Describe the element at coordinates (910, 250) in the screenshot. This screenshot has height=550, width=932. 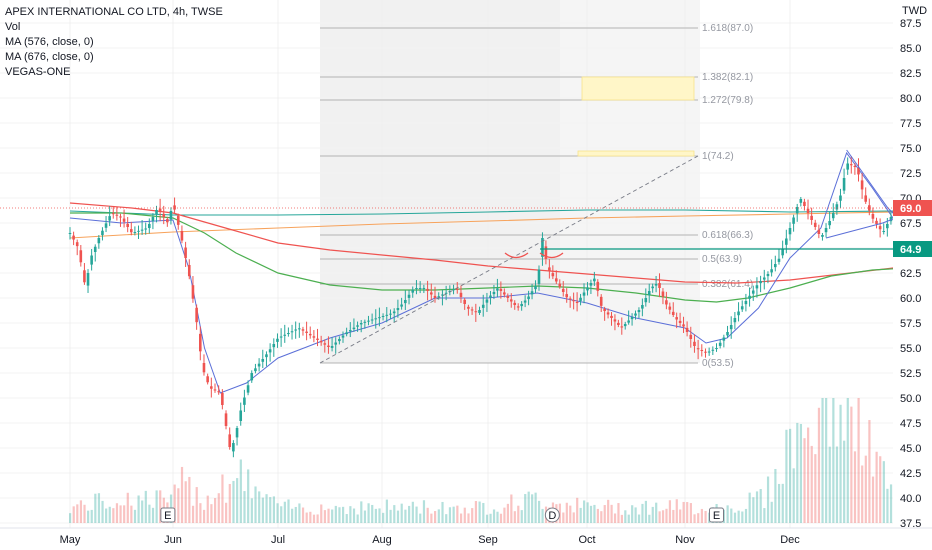
I see `support-price-tag: 64.9` at that location.